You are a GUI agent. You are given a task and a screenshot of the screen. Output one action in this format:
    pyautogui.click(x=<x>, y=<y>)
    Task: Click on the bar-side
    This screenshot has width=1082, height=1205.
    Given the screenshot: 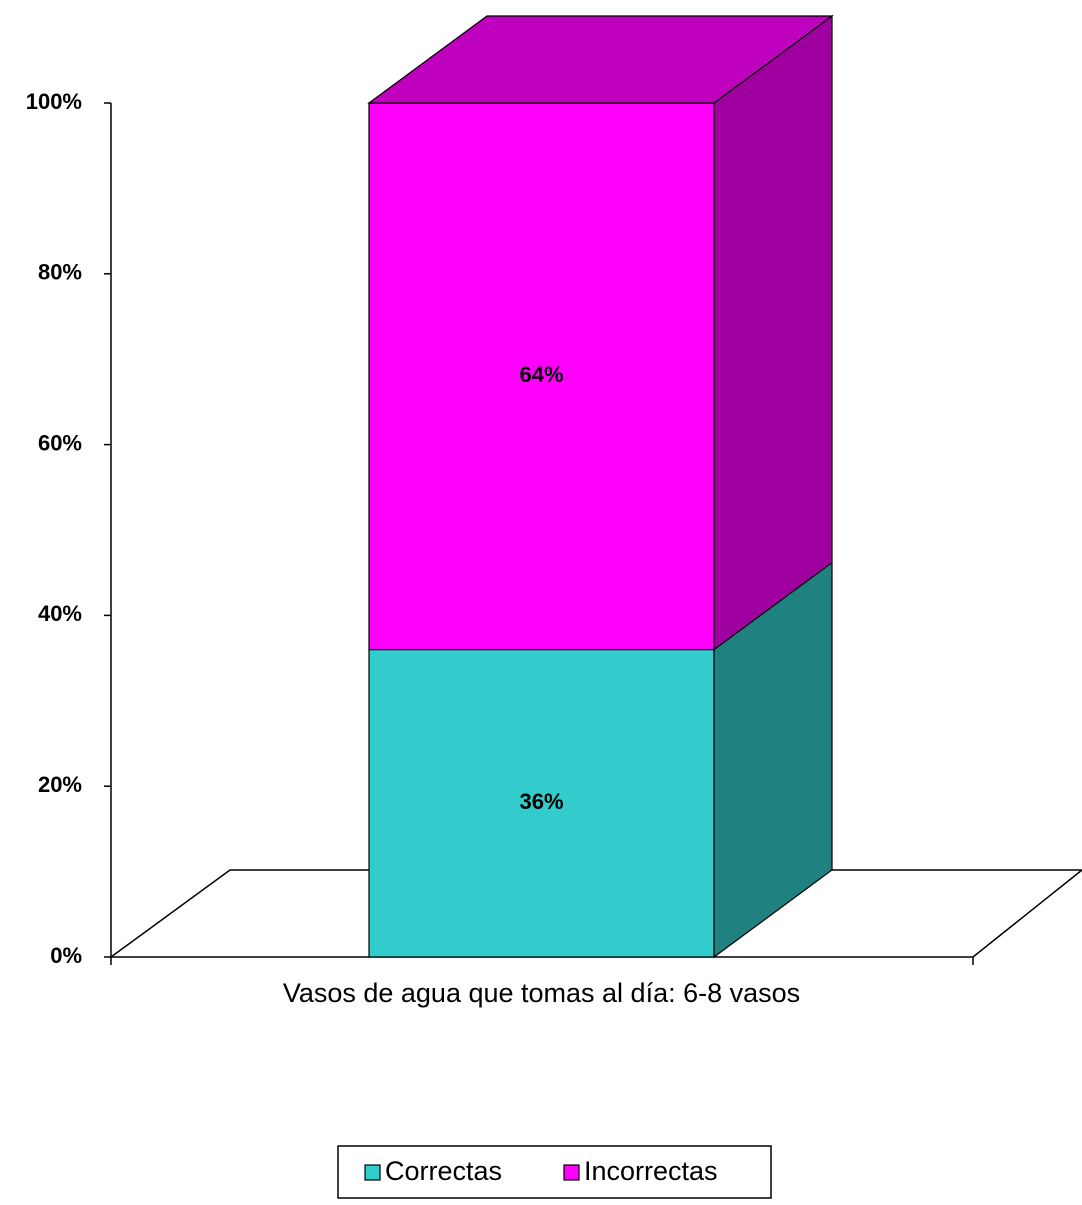 What is the action you would take?
    pyautogui.click(x=773, y=332)
    